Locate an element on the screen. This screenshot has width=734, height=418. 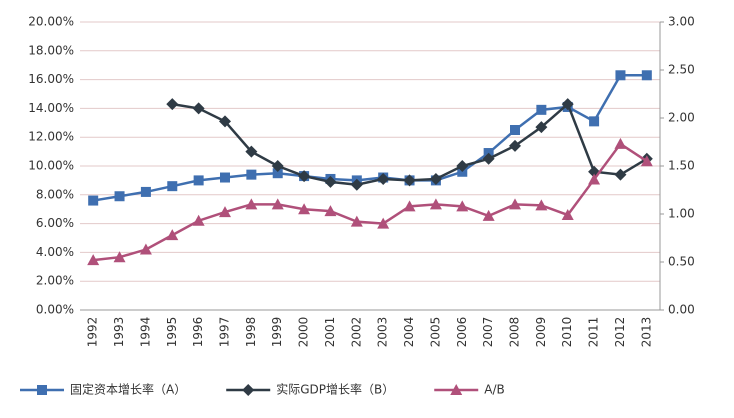
y-tick-label: 12.00% is located at coordinates (51, 137).